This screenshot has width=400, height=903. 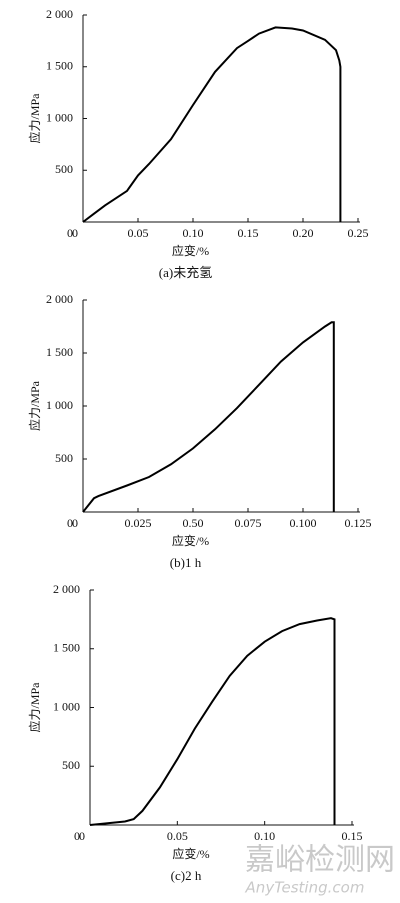 I want to click on x-tick-label: 0.50, so click(x=193, y=523).